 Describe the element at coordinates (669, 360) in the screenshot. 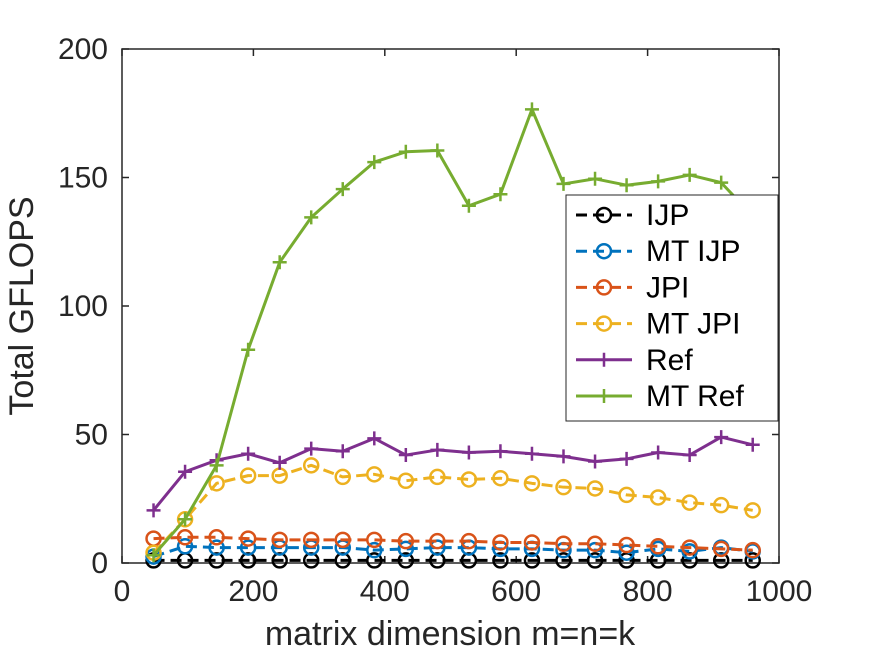

I see `legend-label: Ref` at that location.